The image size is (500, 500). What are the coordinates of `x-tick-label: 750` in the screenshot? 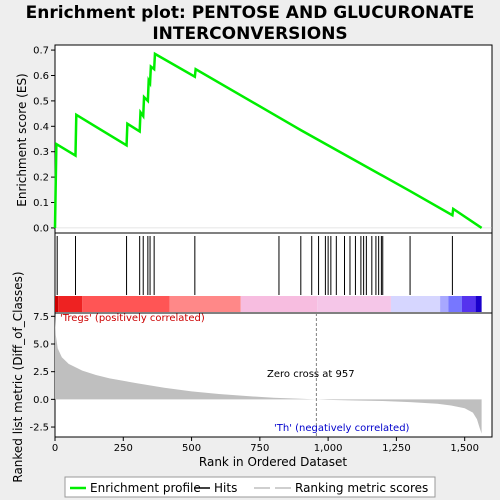 It's located at (259, 448).